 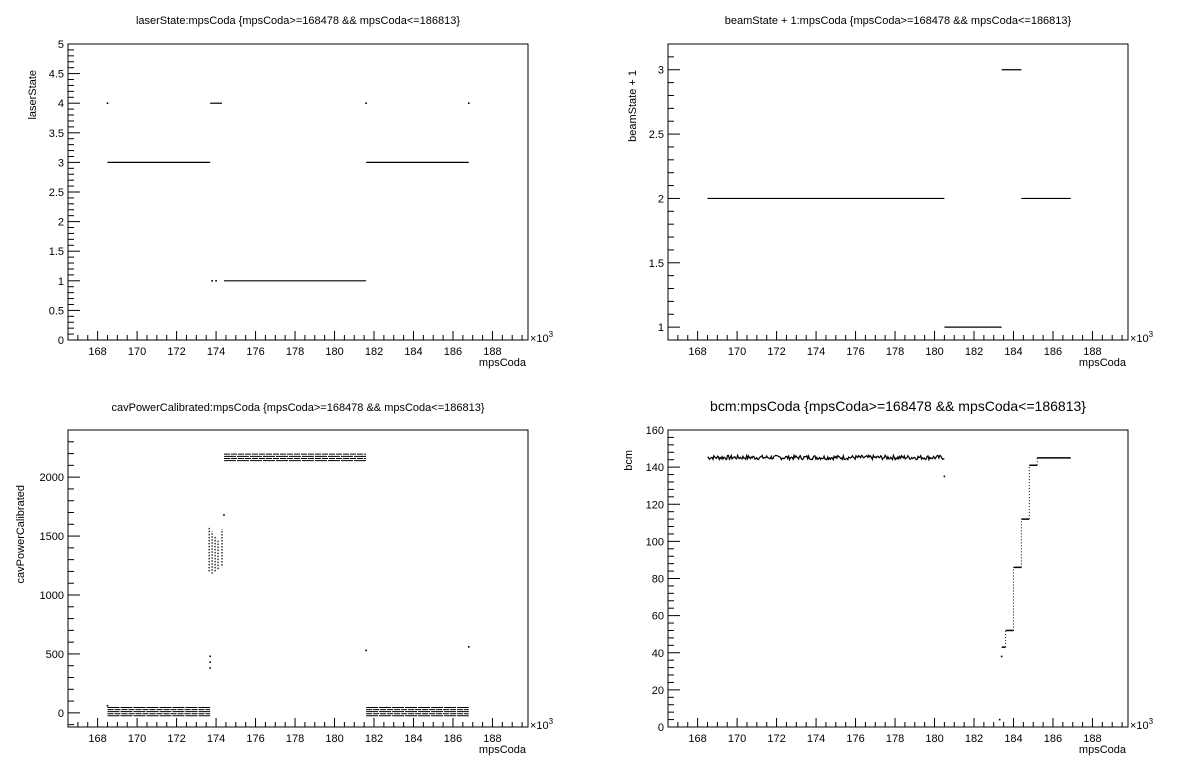 I want to click on y-axis-label: laserState, so click(x=33, y=95).